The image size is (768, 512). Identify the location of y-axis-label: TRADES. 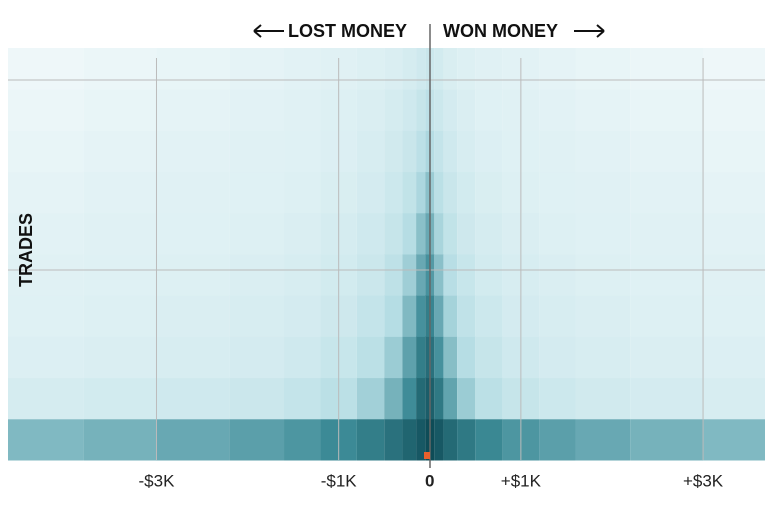
(26, 250).